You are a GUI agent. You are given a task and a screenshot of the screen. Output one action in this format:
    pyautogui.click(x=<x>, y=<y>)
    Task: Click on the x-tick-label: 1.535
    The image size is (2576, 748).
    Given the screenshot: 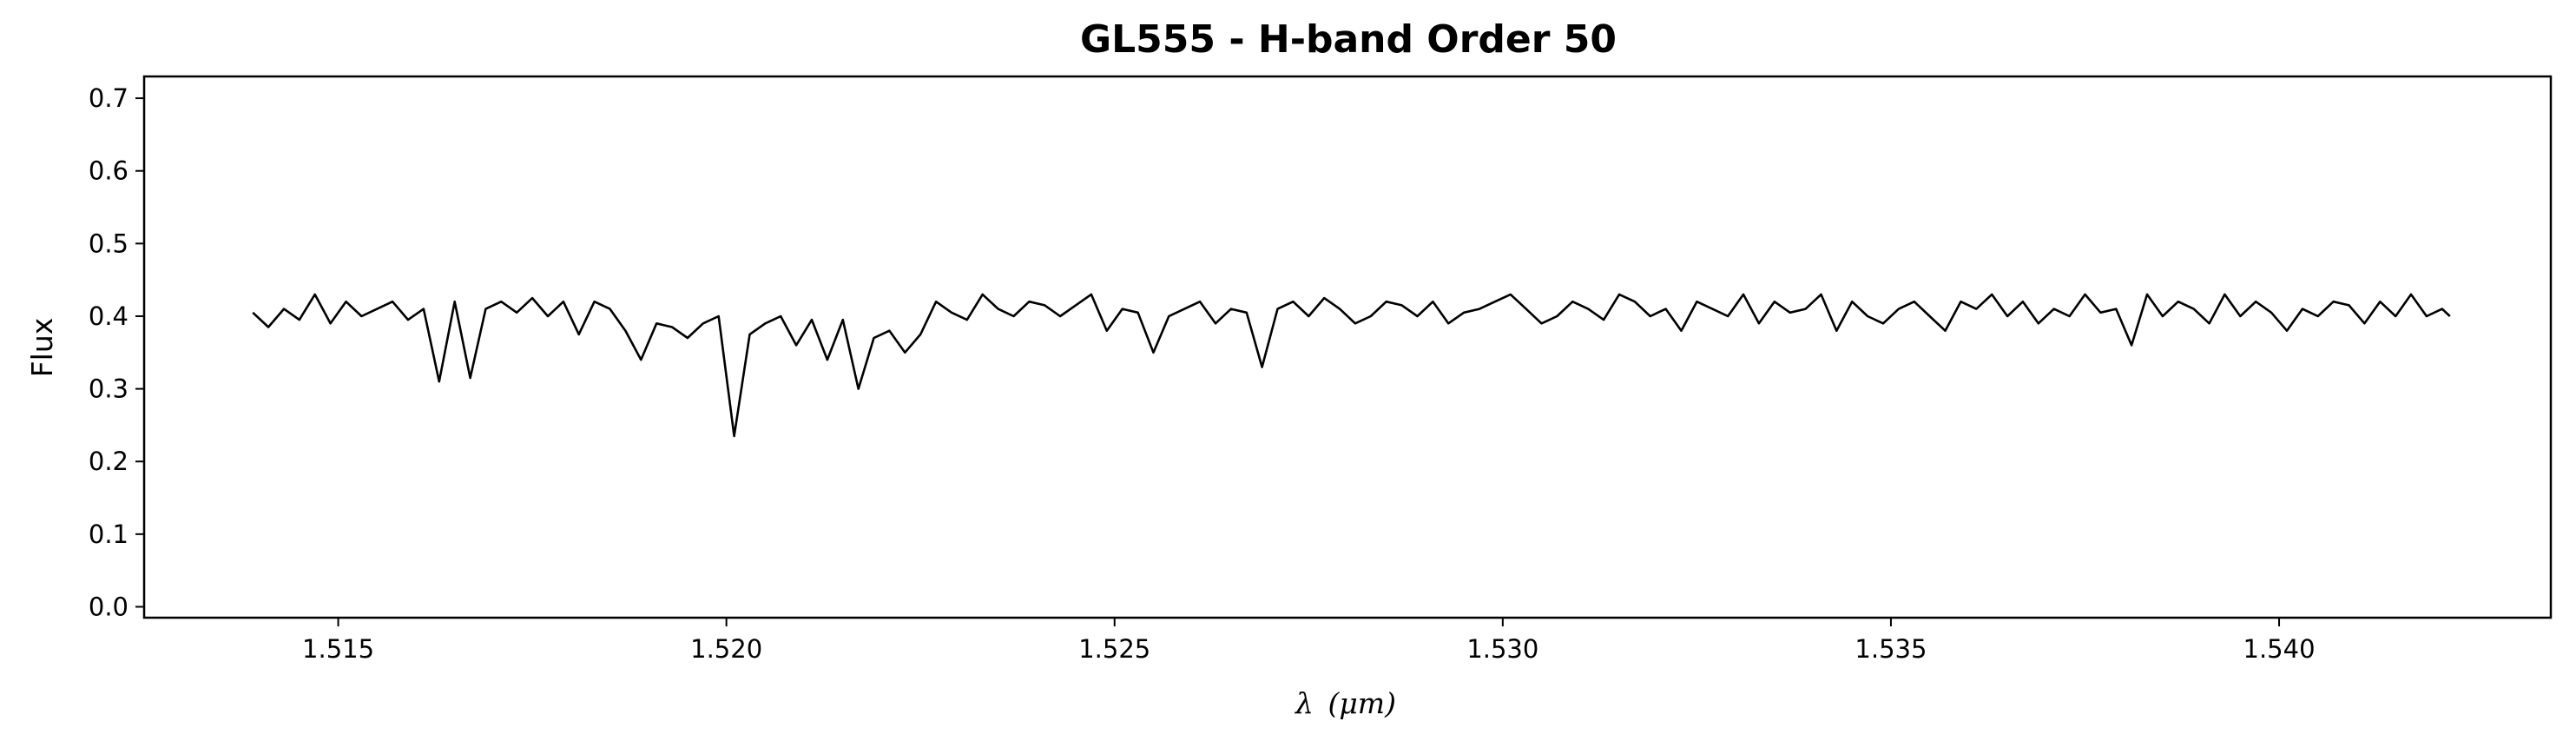 What is the action you would take?
    pyautogui.click(x=1891, y=649)
    